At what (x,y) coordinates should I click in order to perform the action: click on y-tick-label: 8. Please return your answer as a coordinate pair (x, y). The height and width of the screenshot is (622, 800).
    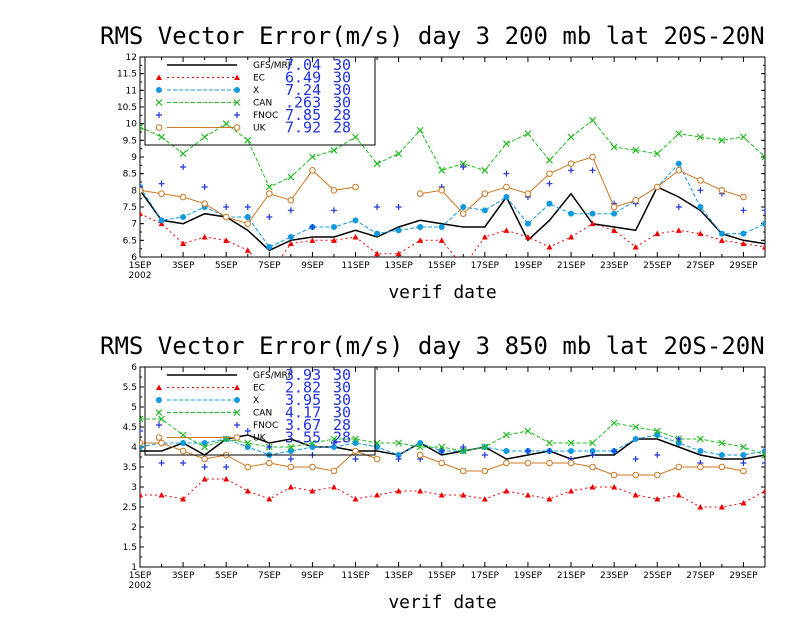
    Looking at the image, I should click on (134, 191).